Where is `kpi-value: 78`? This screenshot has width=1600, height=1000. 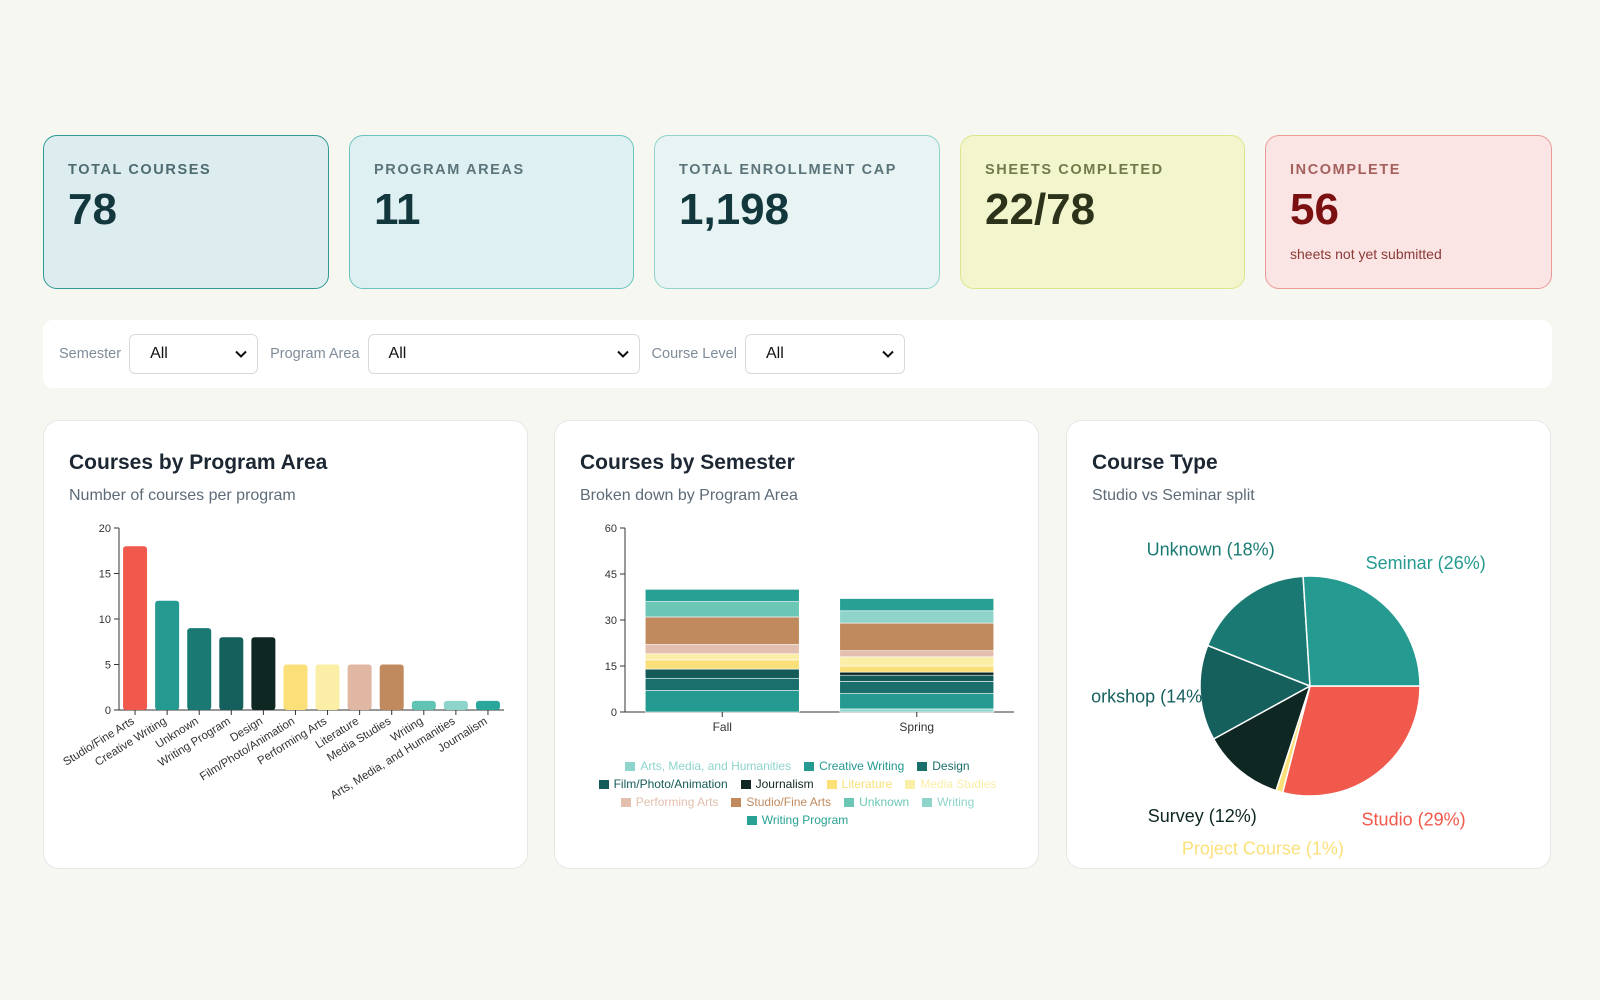
kpi-value: 78 is located at coordinates (92, 209).